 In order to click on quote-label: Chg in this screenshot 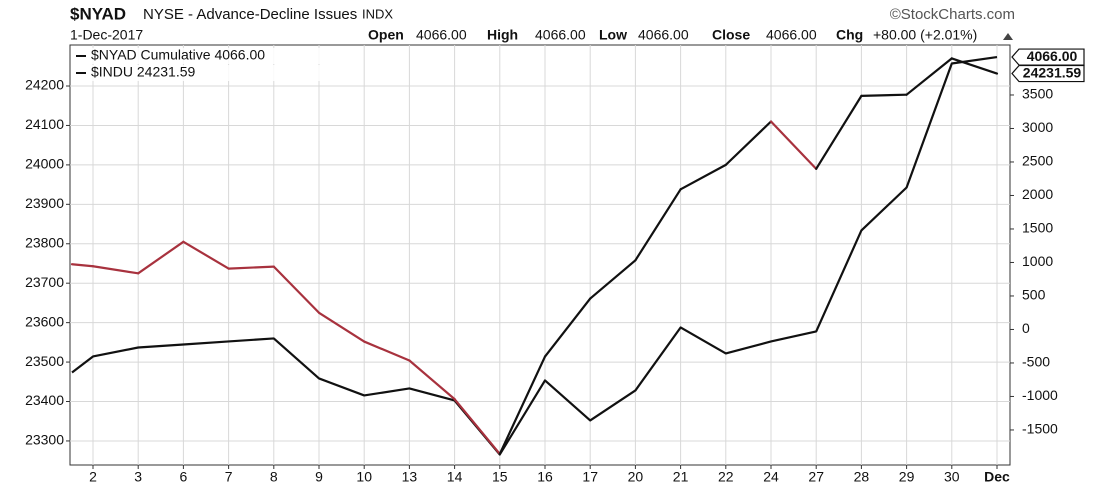, I will do `click(849, 35)`.